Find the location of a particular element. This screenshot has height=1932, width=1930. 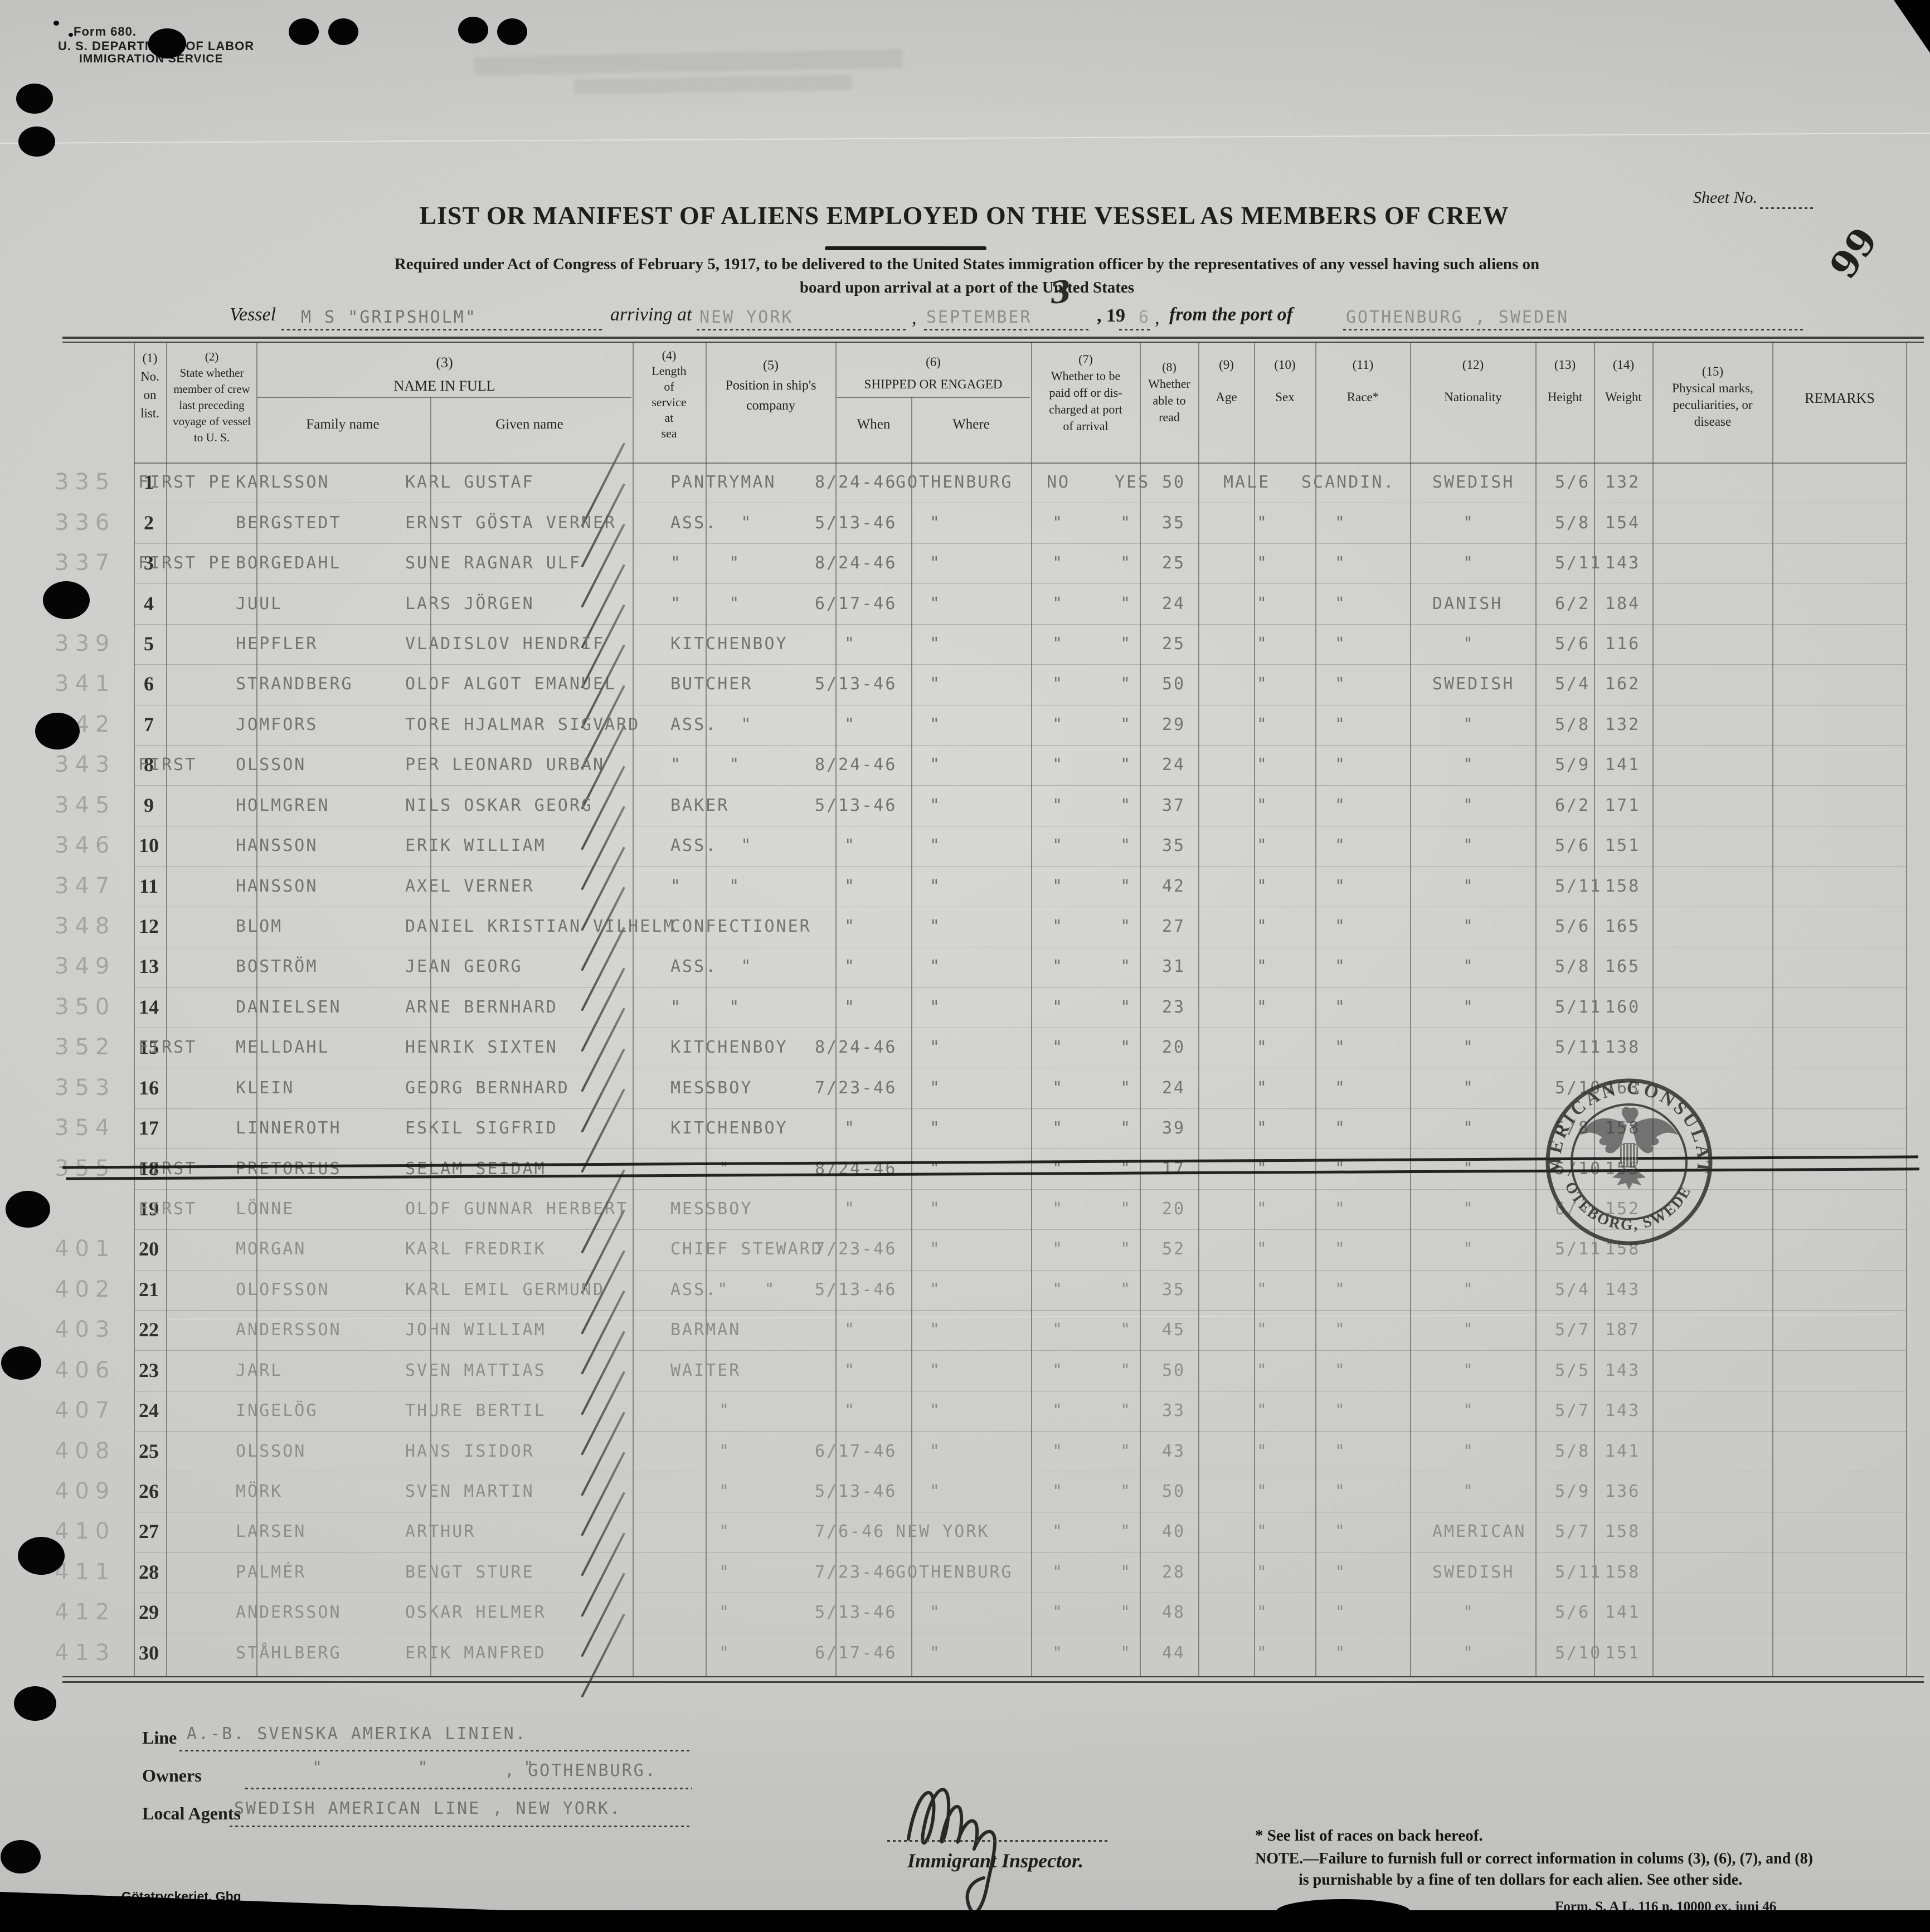

cell-weight: 143 is located at coordinates (1623, 563).